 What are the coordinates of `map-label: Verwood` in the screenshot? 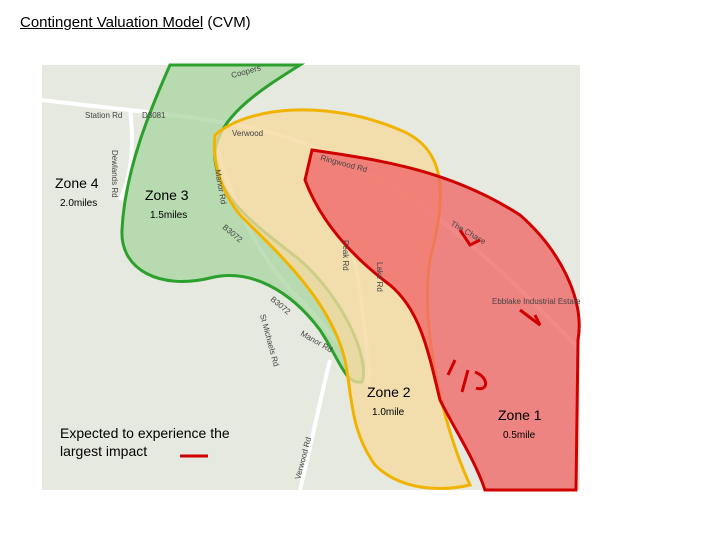 It's located at (247, 133).